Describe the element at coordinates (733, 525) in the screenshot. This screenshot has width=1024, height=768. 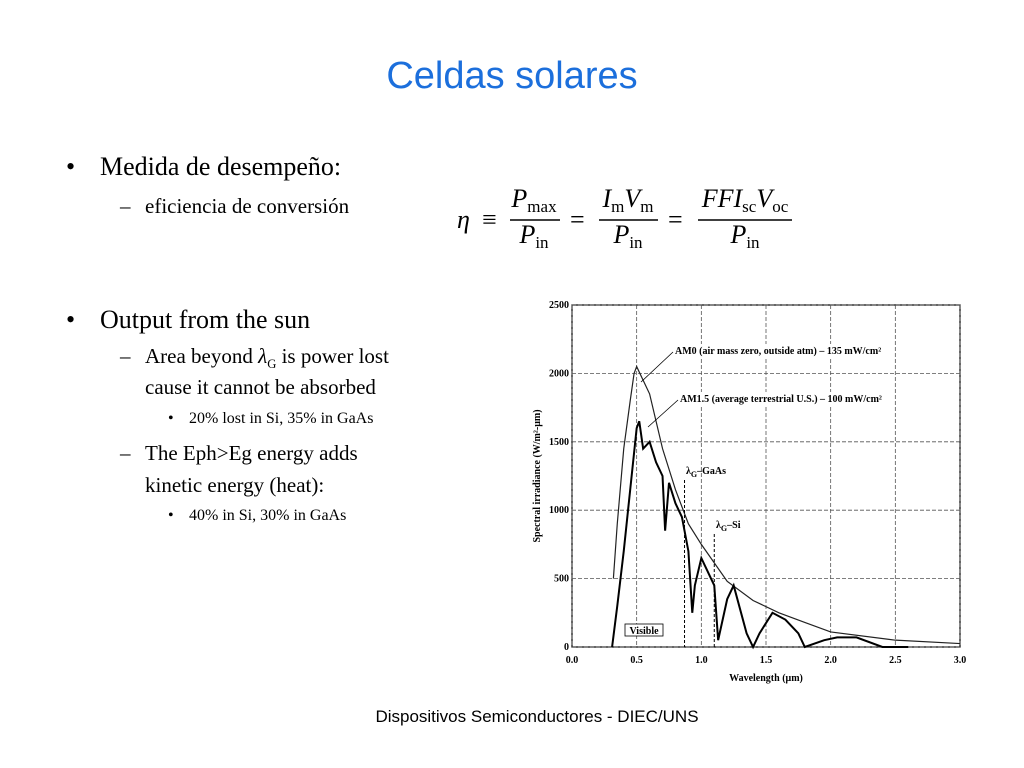
I see `text: –Si` at that location.